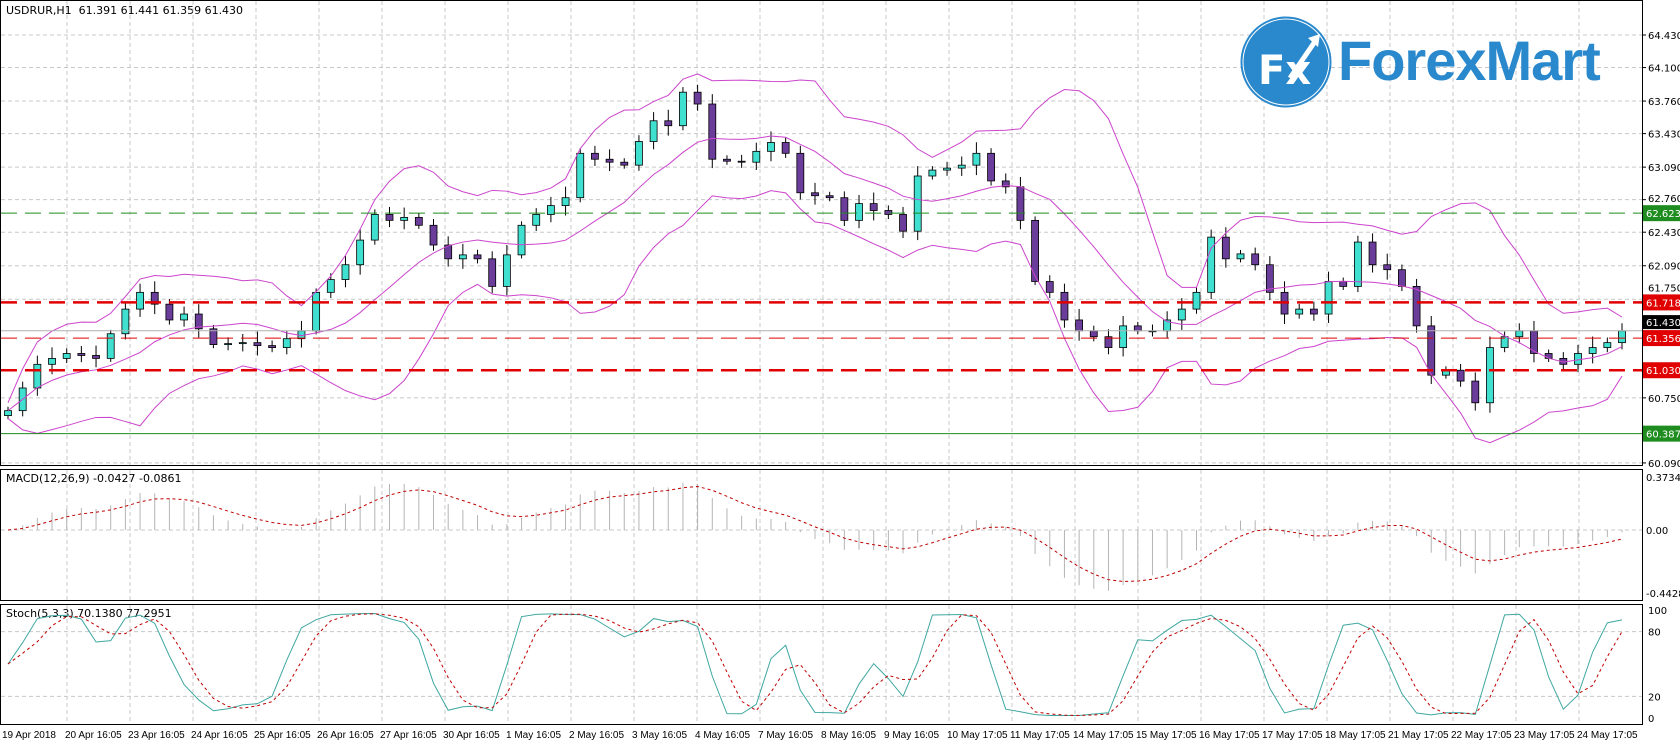  What do you see at coordinates (1664, 135) in the screenshot?
I see `price-axis-label: 63.430` at bounding box center [1664, 135].